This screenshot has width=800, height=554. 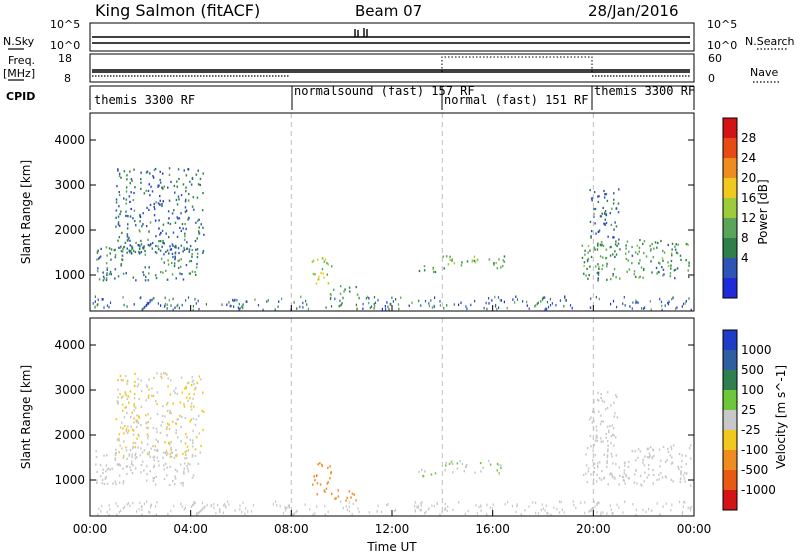 What do you see at coordinates (751, 430) in the screenshot?
I see `velocity-colorbar-tick-4: -25` at bounding box center [751, 430].